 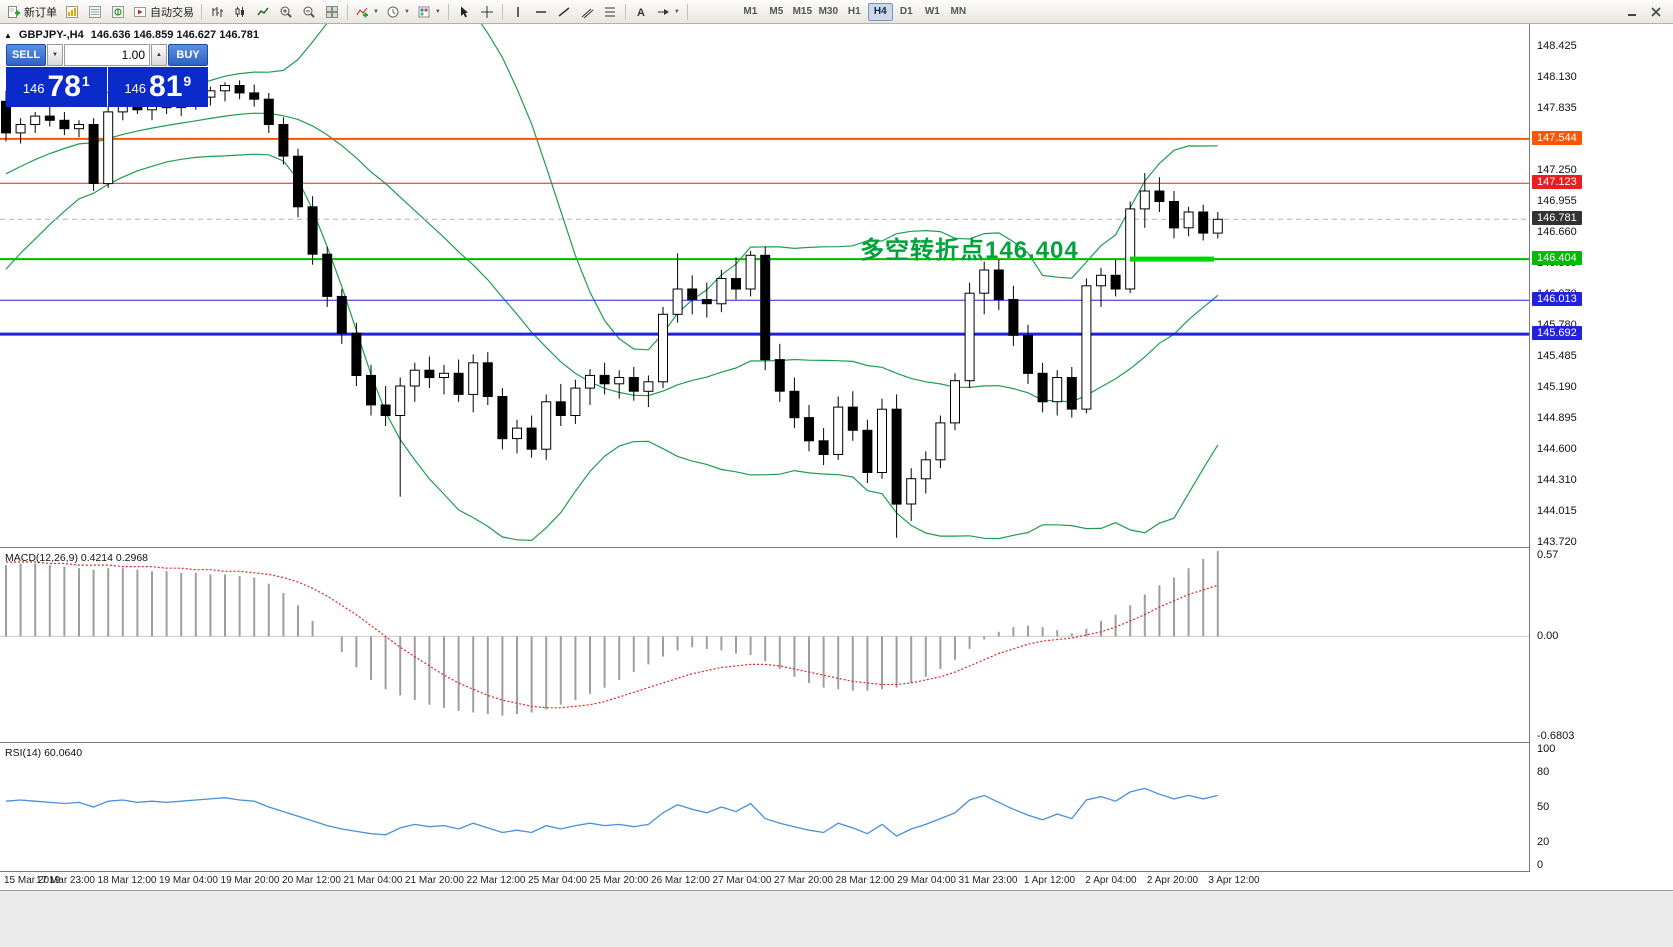 What do you see at coordinates (55, 55) in the screenshot?
I see `lot-decrease-button: ▼` at bounding box center [55, 55].